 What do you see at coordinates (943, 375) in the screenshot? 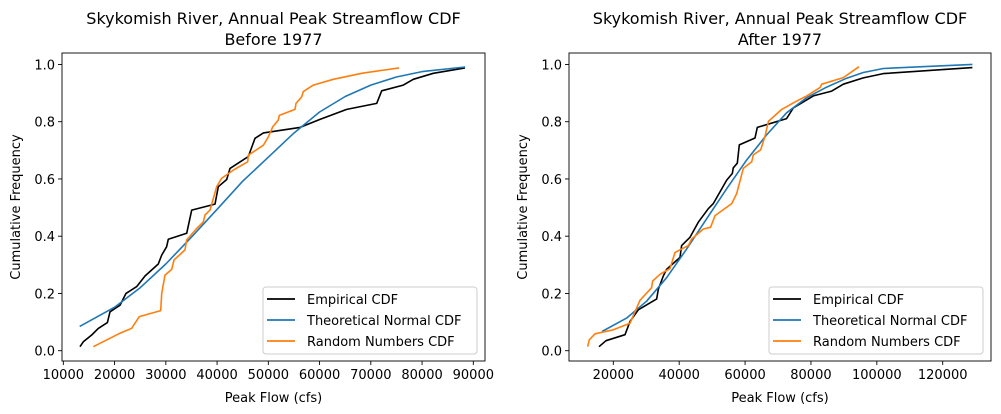
I see `x-tick-label: 120000` at bounding box center [943, 375].